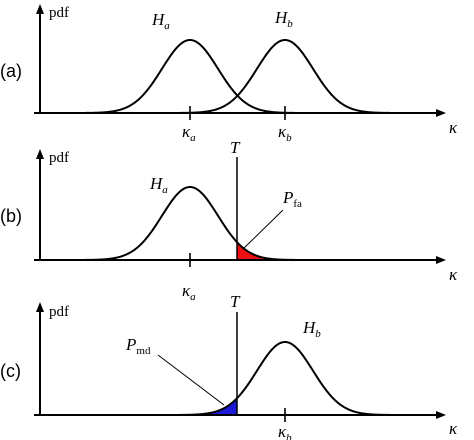 The width and height of the screenshot is (474, 440). I want to click on density-curve-ha-b, so click(192, 223).